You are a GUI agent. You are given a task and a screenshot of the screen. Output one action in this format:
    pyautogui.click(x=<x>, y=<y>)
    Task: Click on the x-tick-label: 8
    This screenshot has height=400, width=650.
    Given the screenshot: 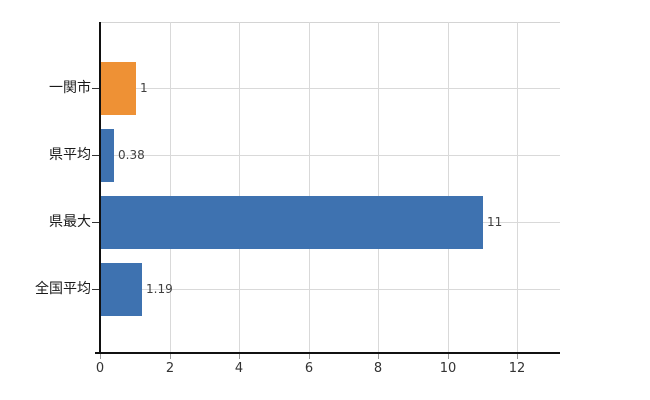 What is the action you would take?
    pyautogui.click(x=378, y=368)
    